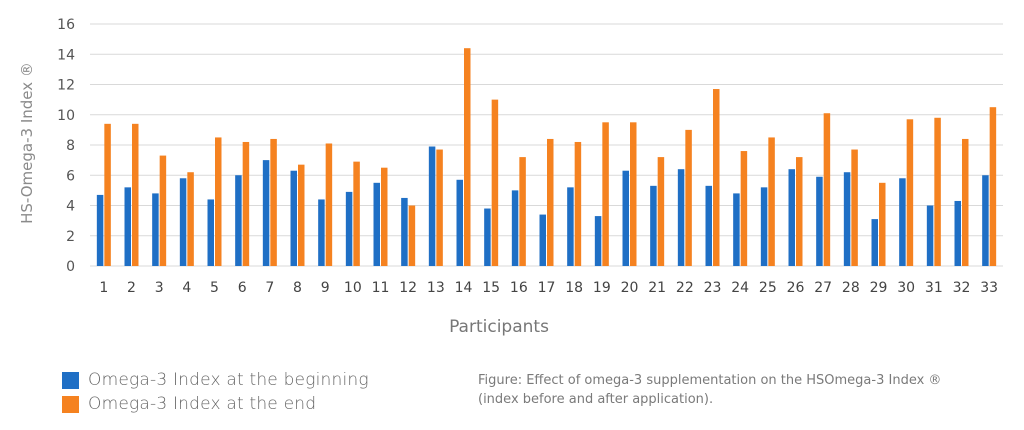 This screenshot has width=1024, height=430. What do you see at coordinates (325, 288) in the screenshot?
I see `x-tick-label: 9` at bounding box center [325, 288].